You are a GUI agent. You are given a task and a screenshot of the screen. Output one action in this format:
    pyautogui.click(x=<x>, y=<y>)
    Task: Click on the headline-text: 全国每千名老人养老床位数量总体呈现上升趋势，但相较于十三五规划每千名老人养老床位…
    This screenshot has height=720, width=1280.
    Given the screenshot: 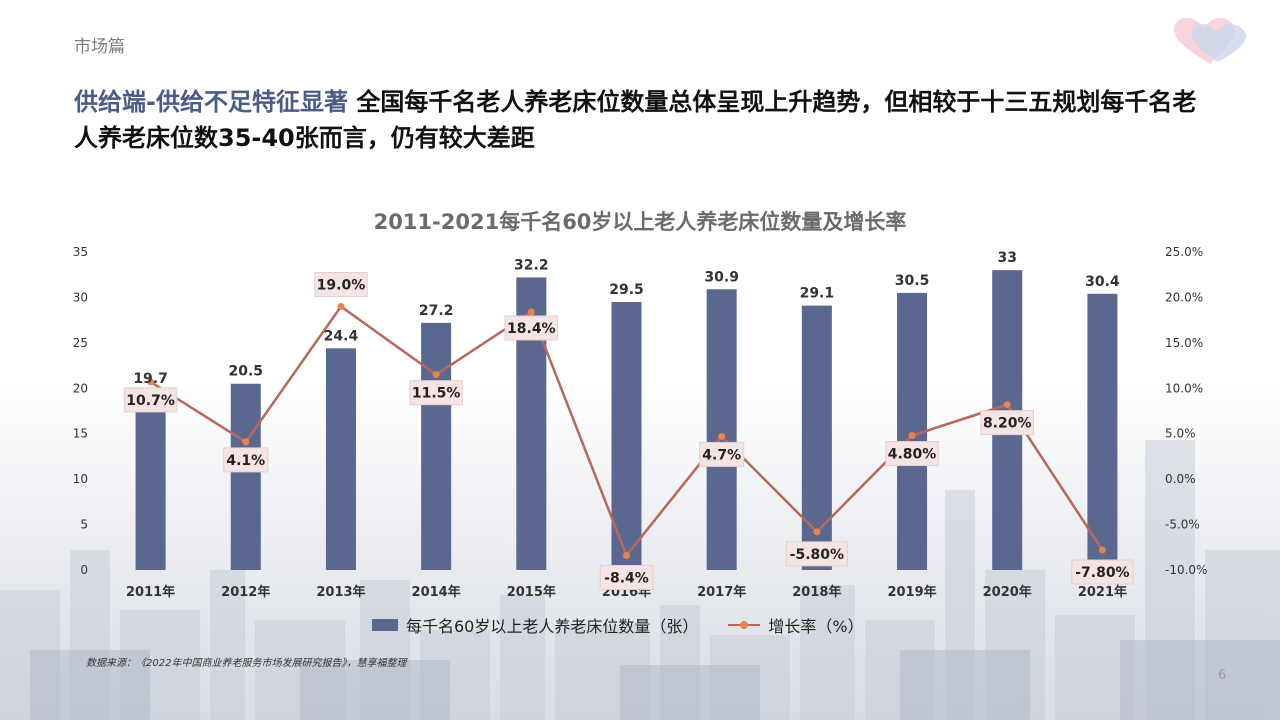 What is the action you would take?
    pyautogui.click(x=635, y=120)
    